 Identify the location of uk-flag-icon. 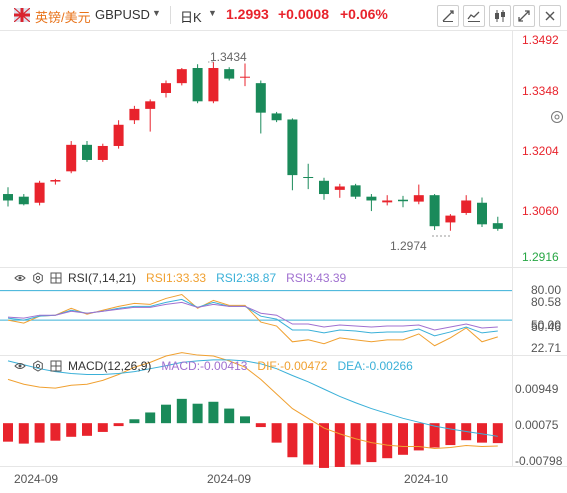
(22, 15).